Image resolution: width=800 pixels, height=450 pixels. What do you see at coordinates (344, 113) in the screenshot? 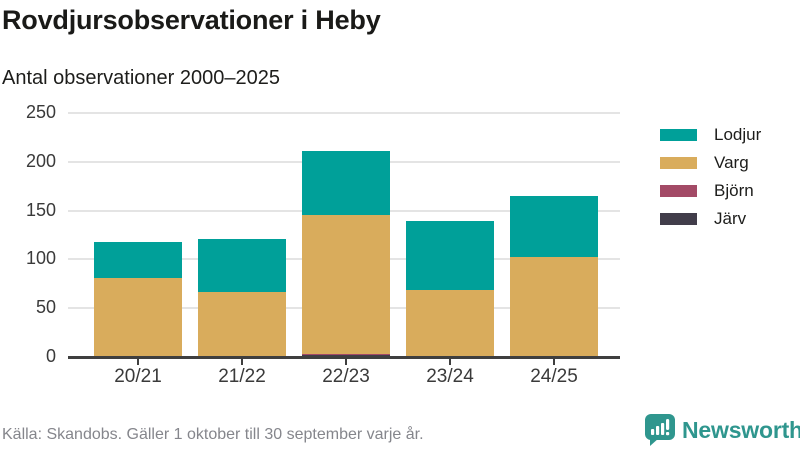
I see `gridline` at bounding box center [344, 113].